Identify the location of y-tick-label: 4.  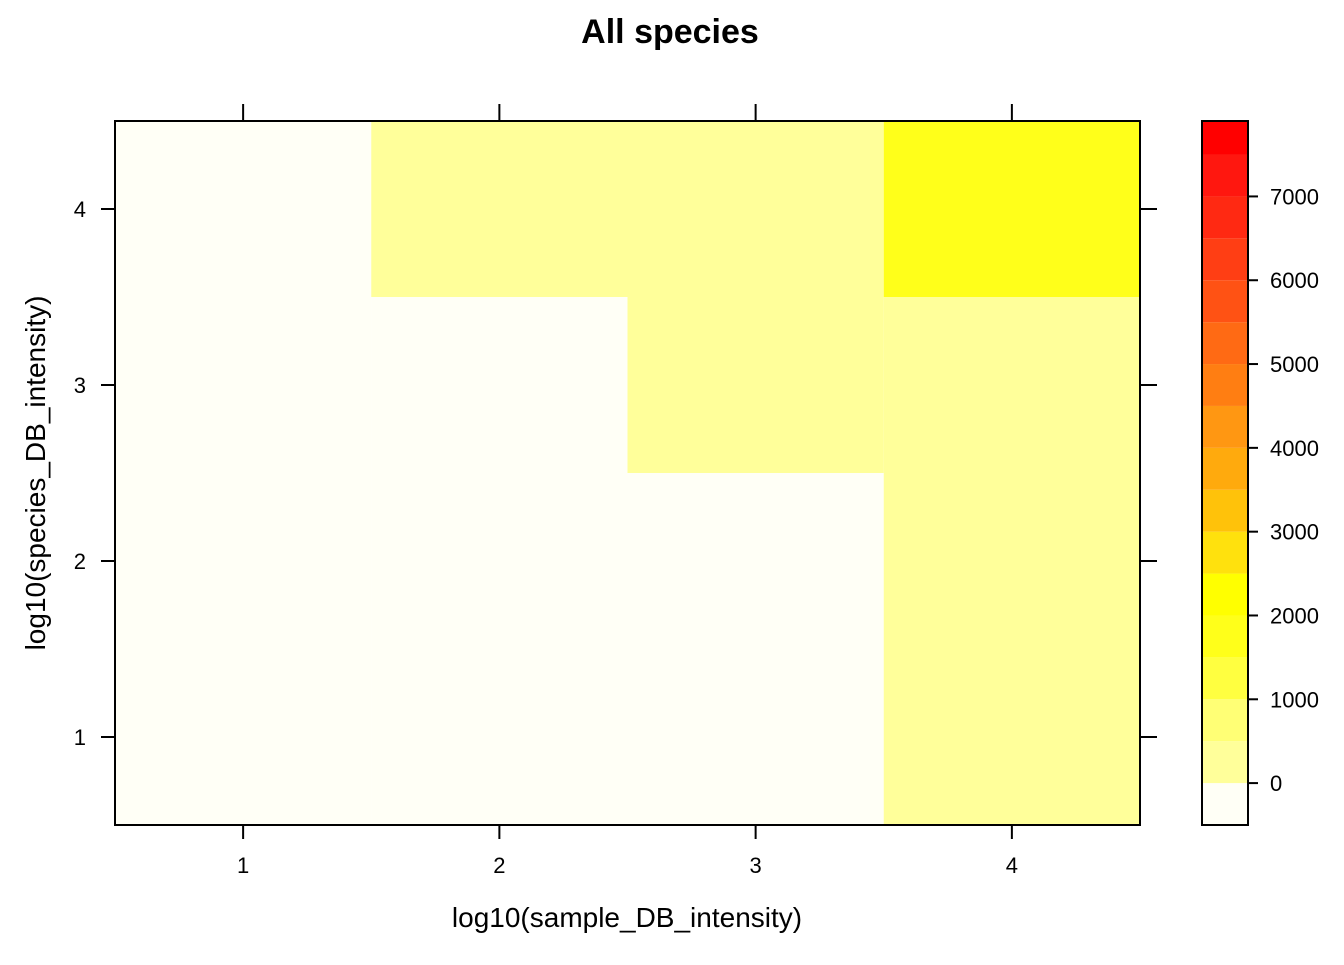
(80, 209).